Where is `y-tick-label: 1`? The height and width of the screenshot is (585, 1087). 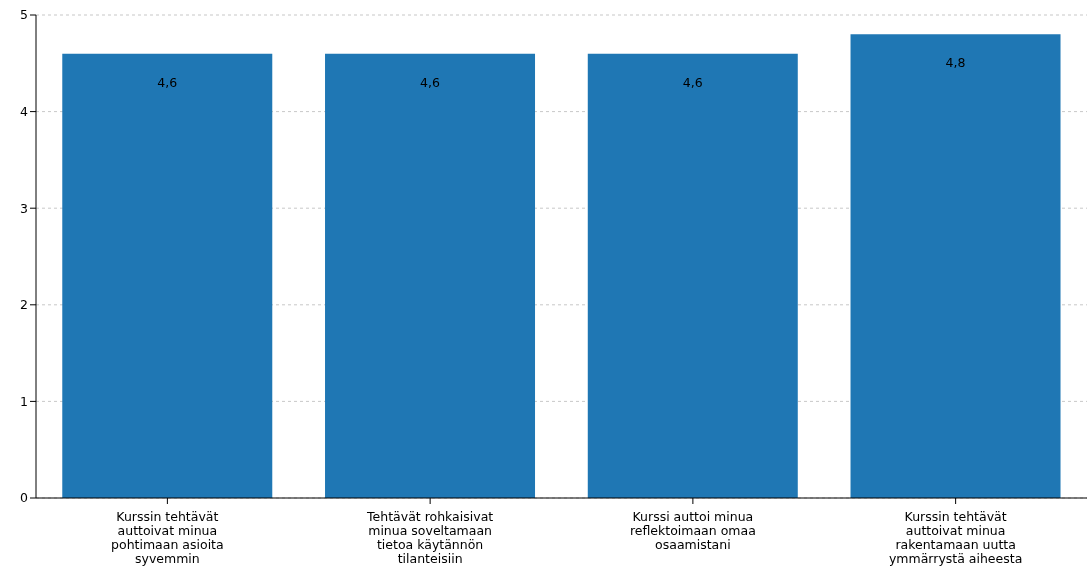 y-tick-label: 1 is located at coordinates (24, 401).